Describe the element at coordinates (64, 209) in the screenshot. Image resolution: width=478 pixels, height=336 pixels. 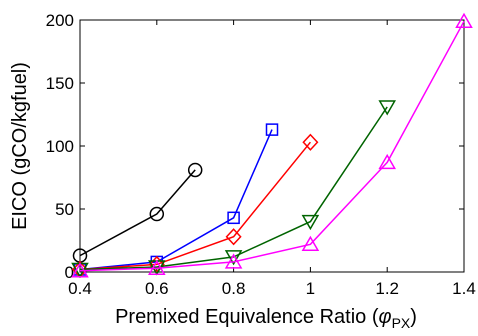
I see `y-tick-label: 50` at that location.